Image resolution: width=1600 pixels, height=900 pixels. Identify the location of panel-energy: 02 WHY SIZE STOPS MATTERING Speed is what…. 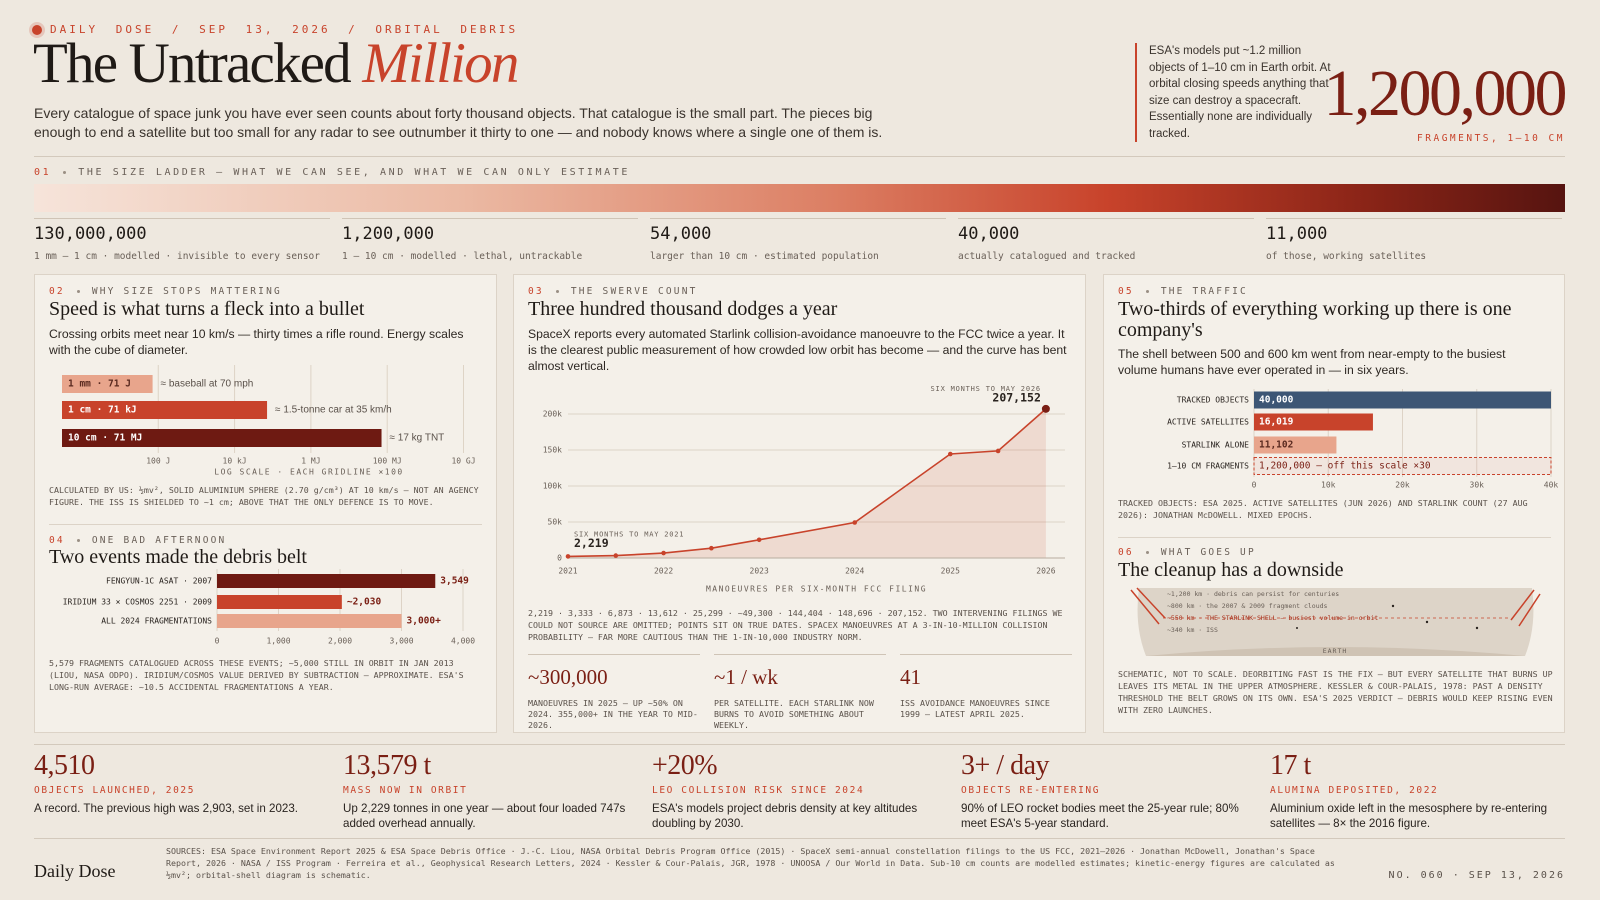
(265, 503).